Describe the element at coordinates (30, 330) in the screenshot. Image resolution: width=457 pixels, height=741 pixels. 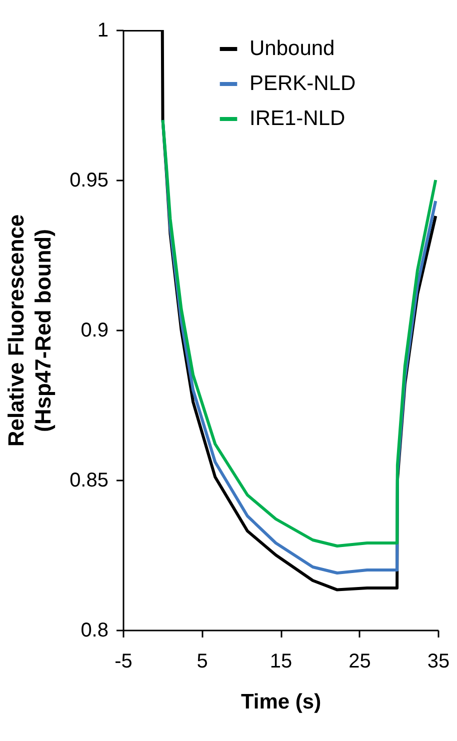
I see `y-axis-title: Relative Fluorescence (Hsp47-Red bound)` at that location.